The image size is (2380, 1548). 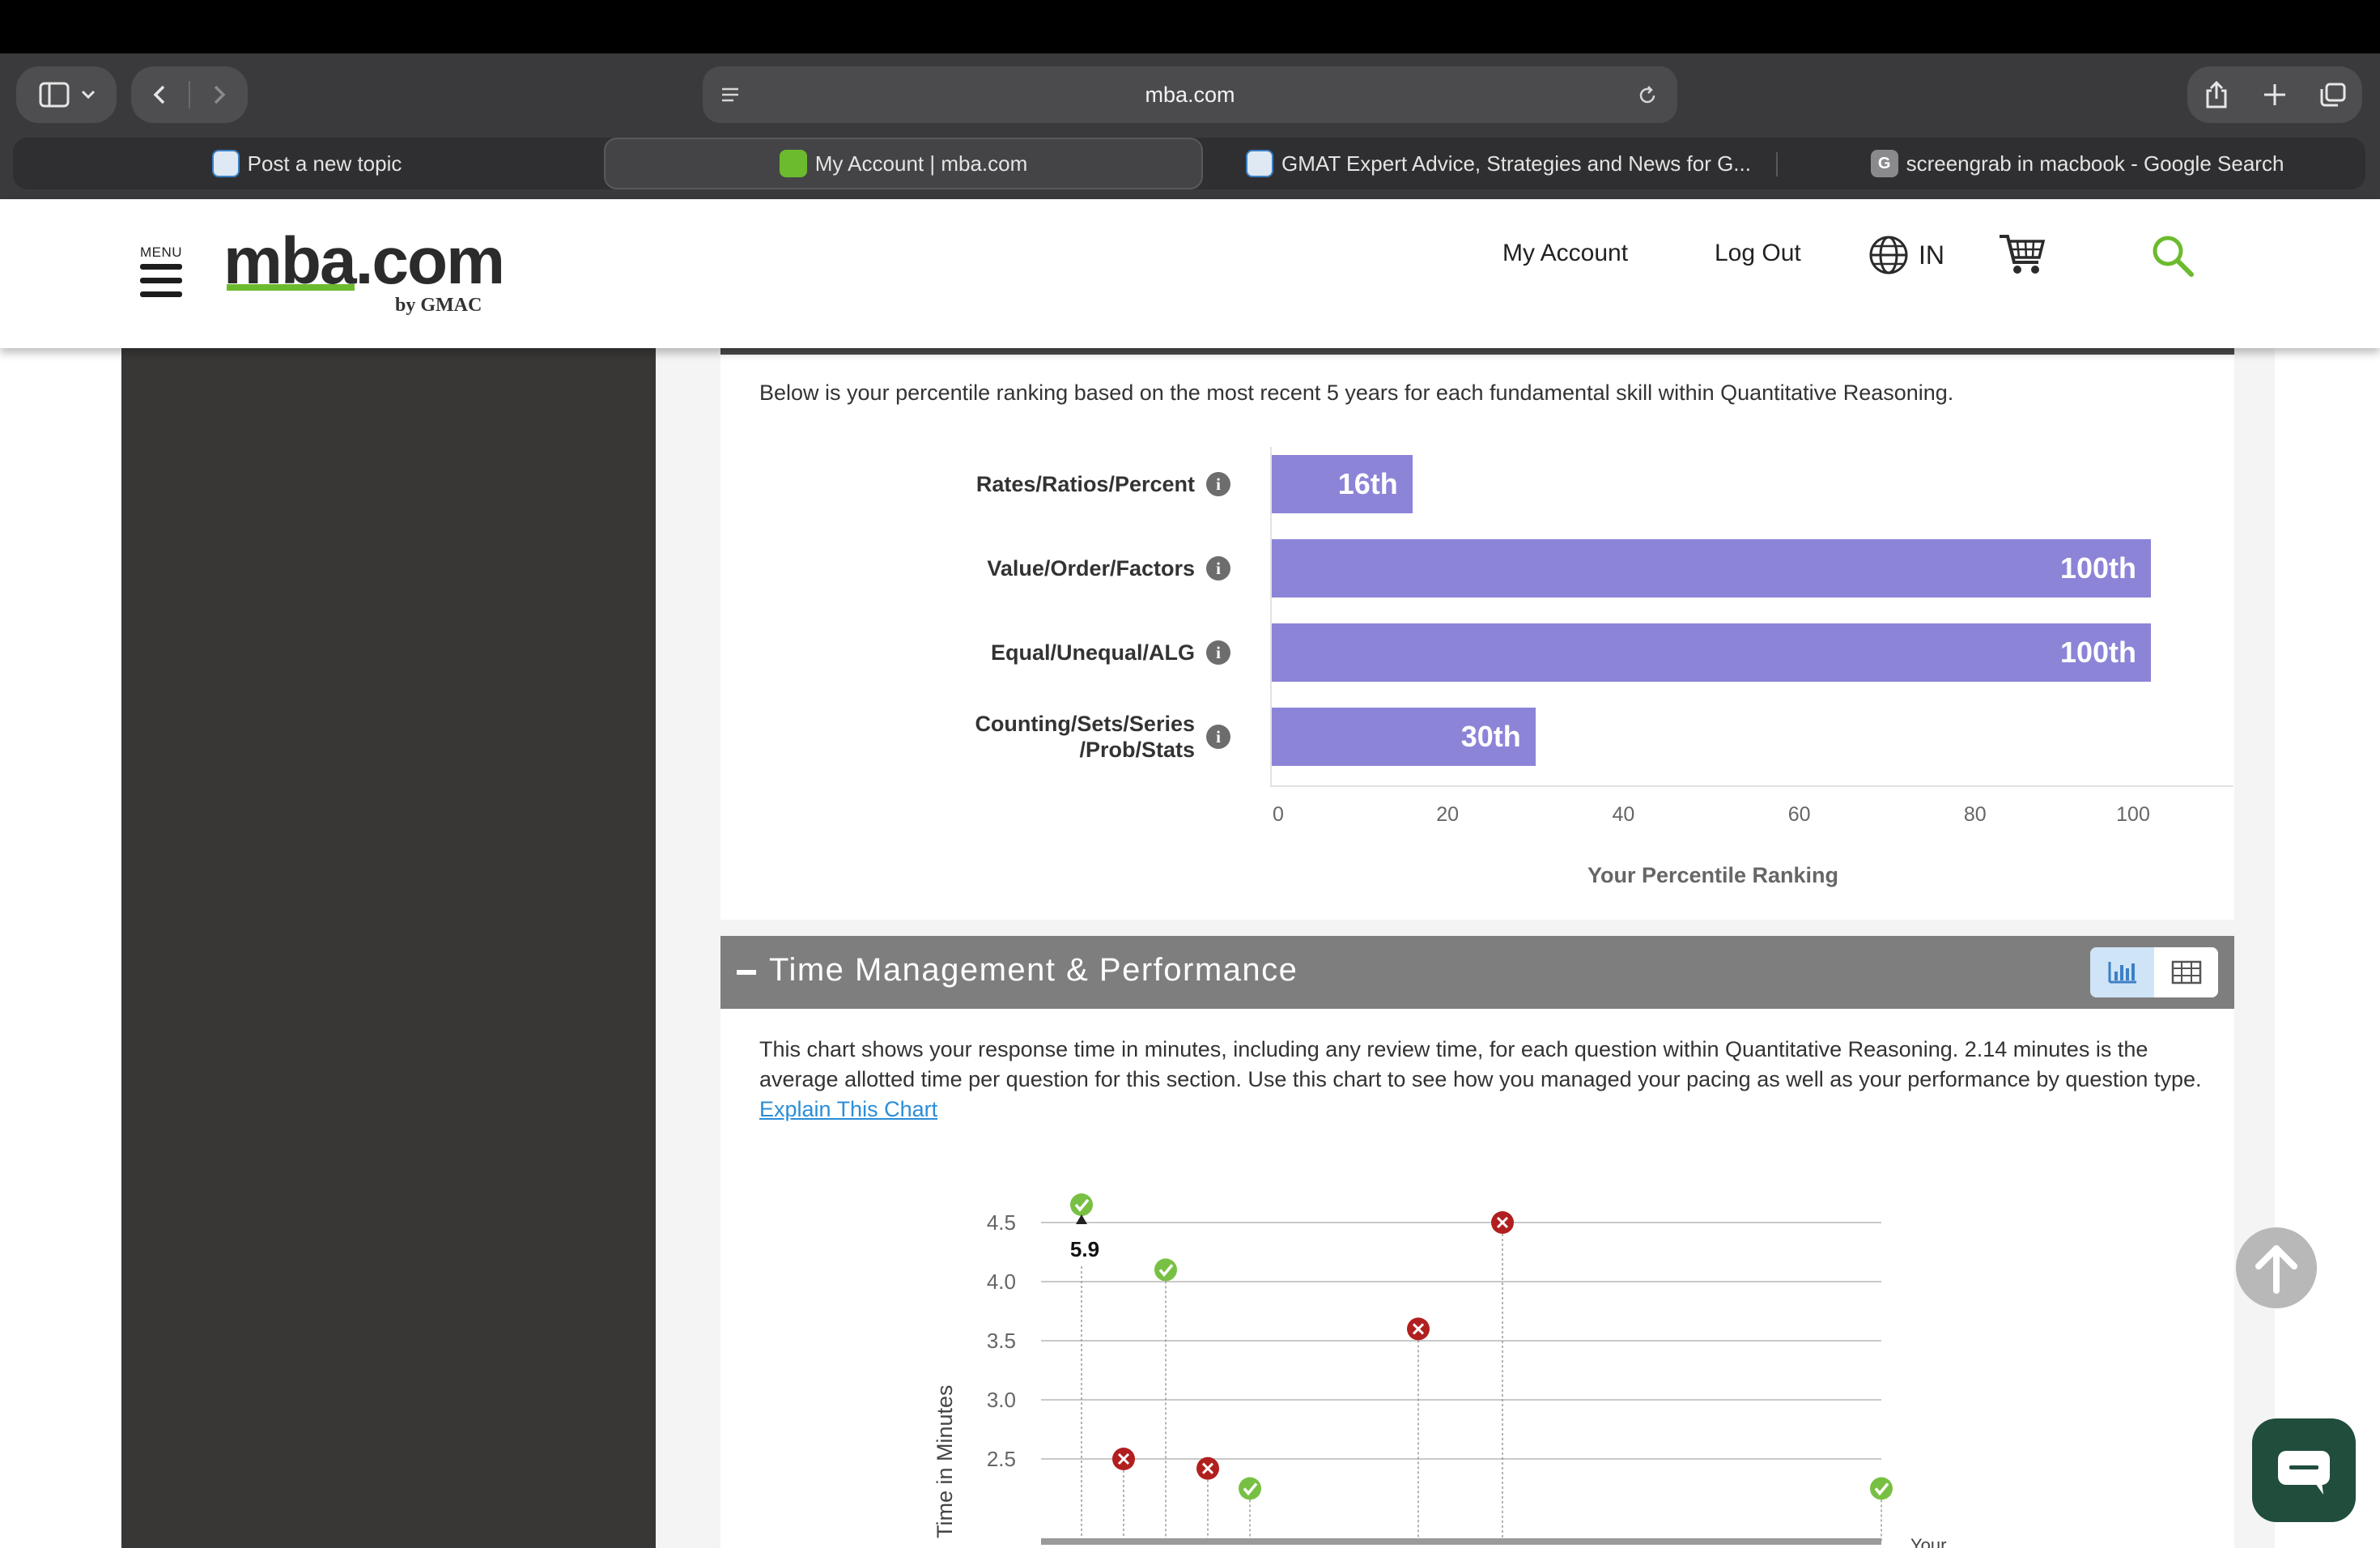 I want to click on menu-label: MENU, so click(x=161, y=253).